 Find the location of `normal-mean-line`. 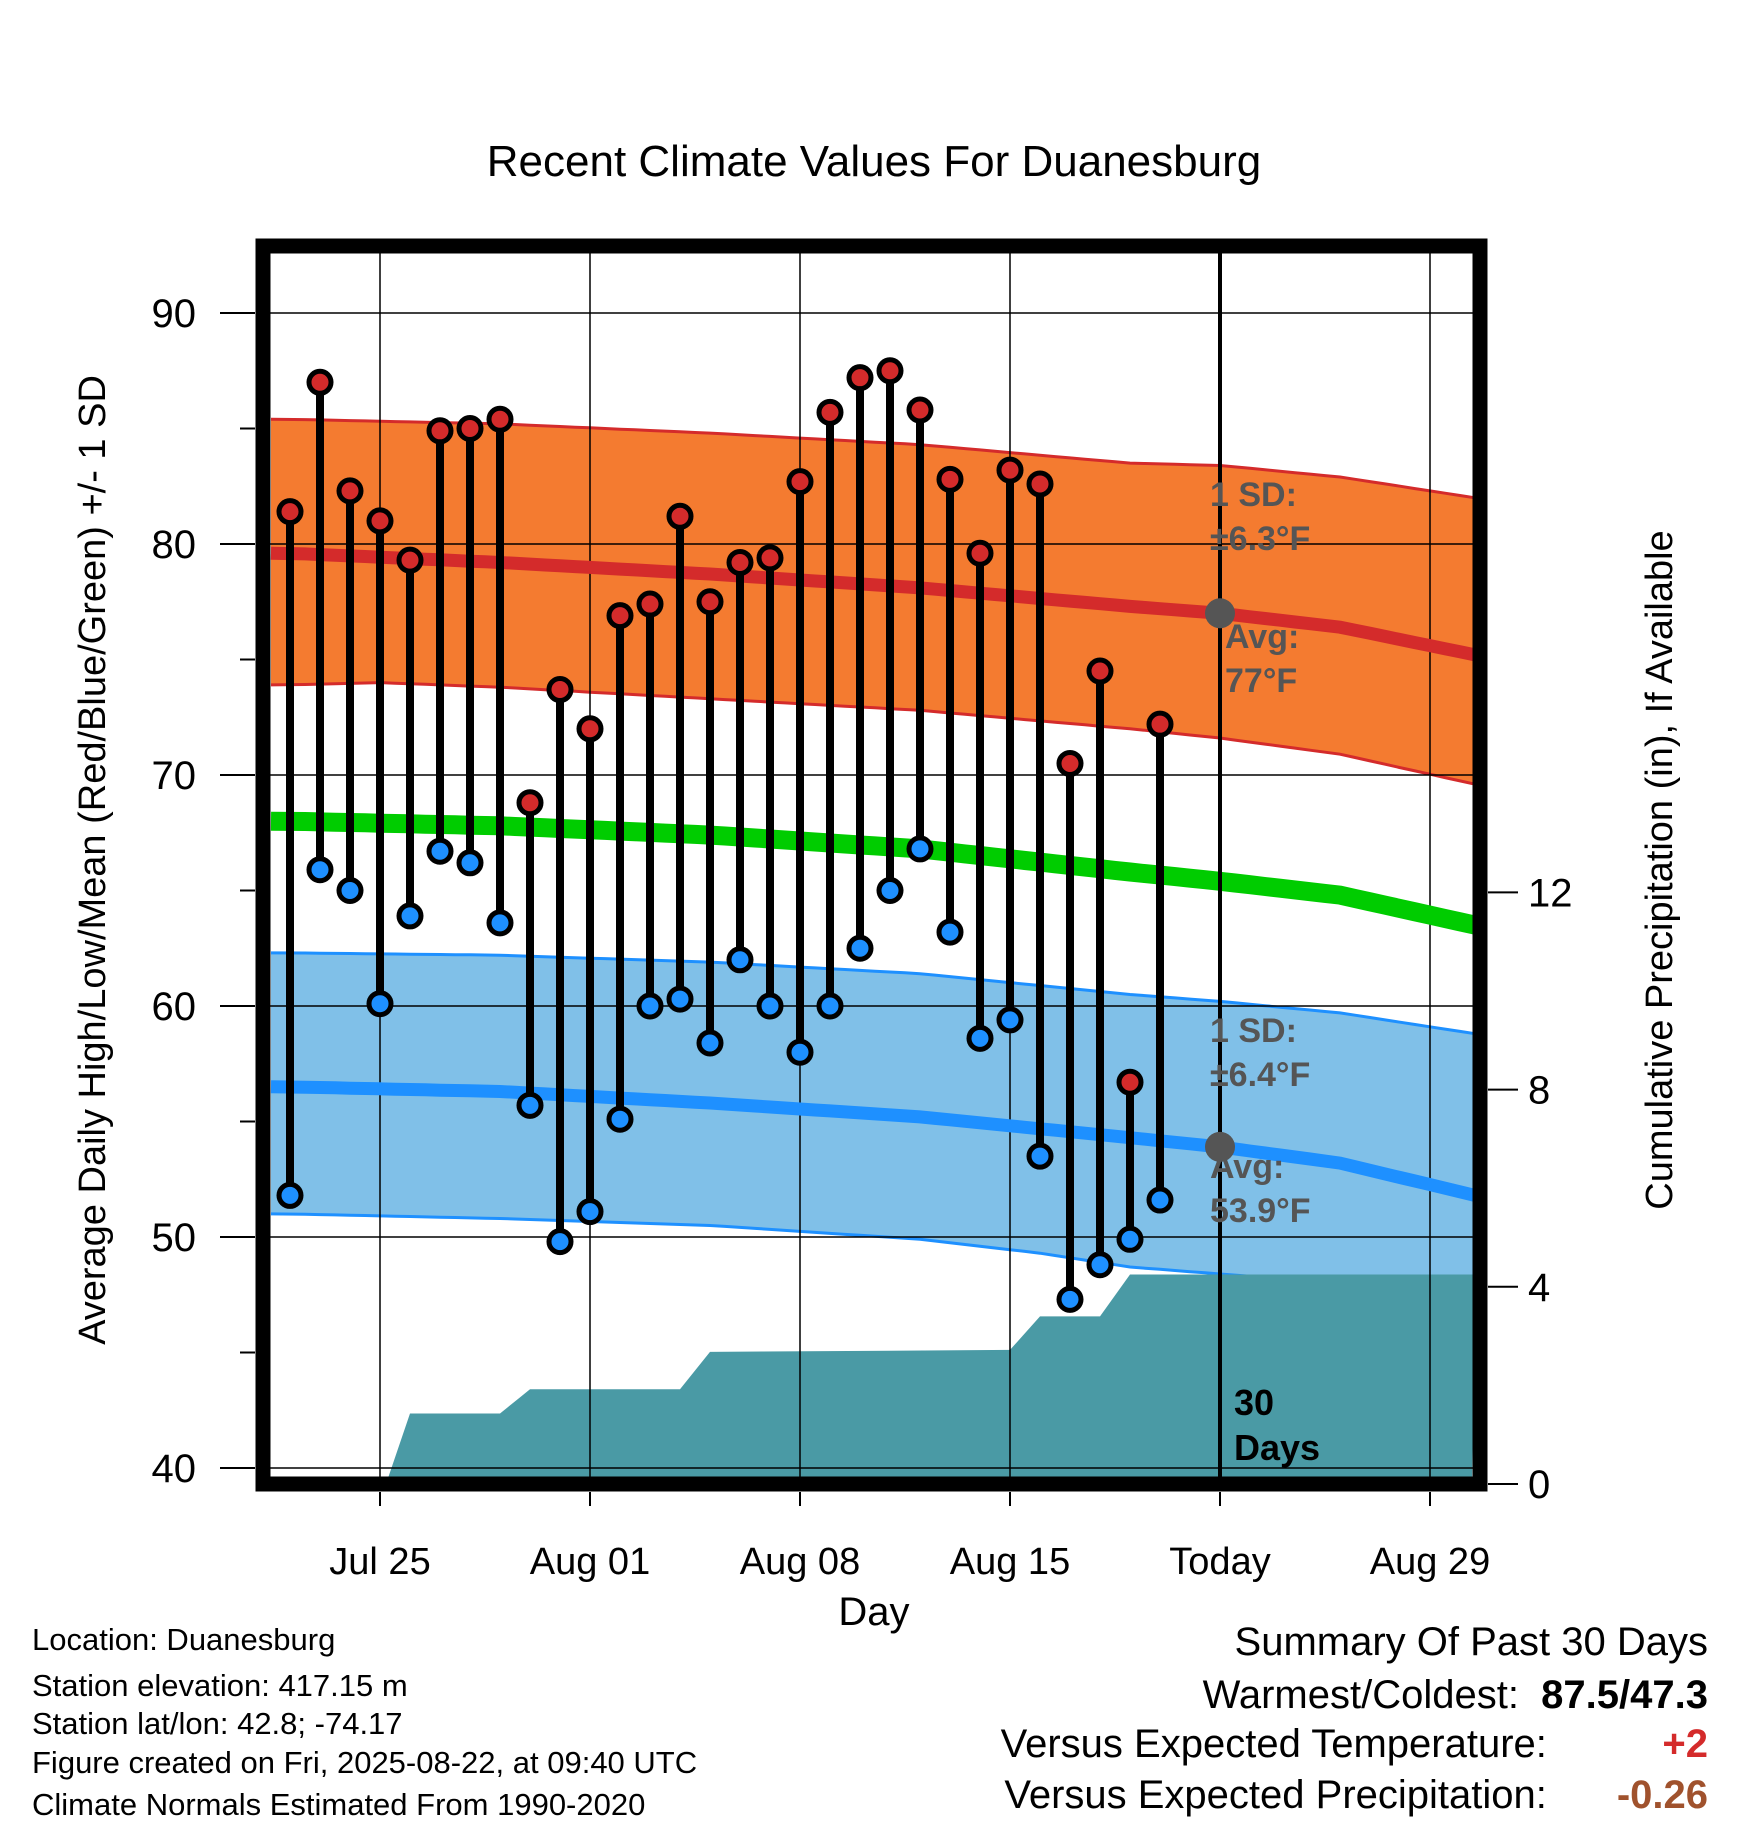

normal-mean-line is located at coordinates (874, 873).